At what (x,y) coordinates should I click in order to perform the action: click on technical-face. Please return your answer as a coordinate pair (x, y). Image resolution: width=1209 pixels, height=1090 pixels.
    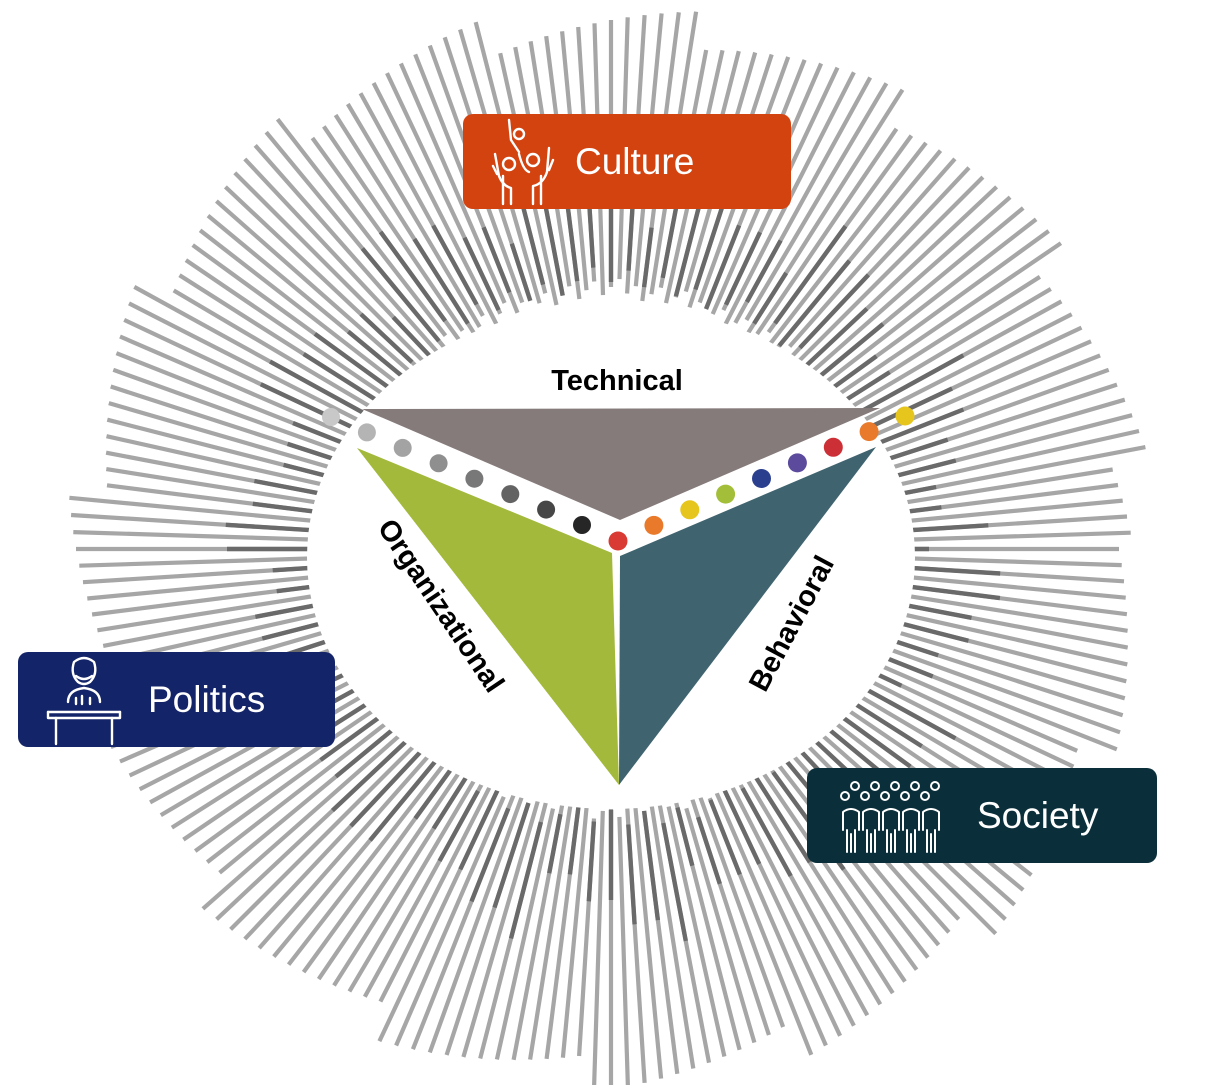
    Looking at the image, I should click on (621, 464).